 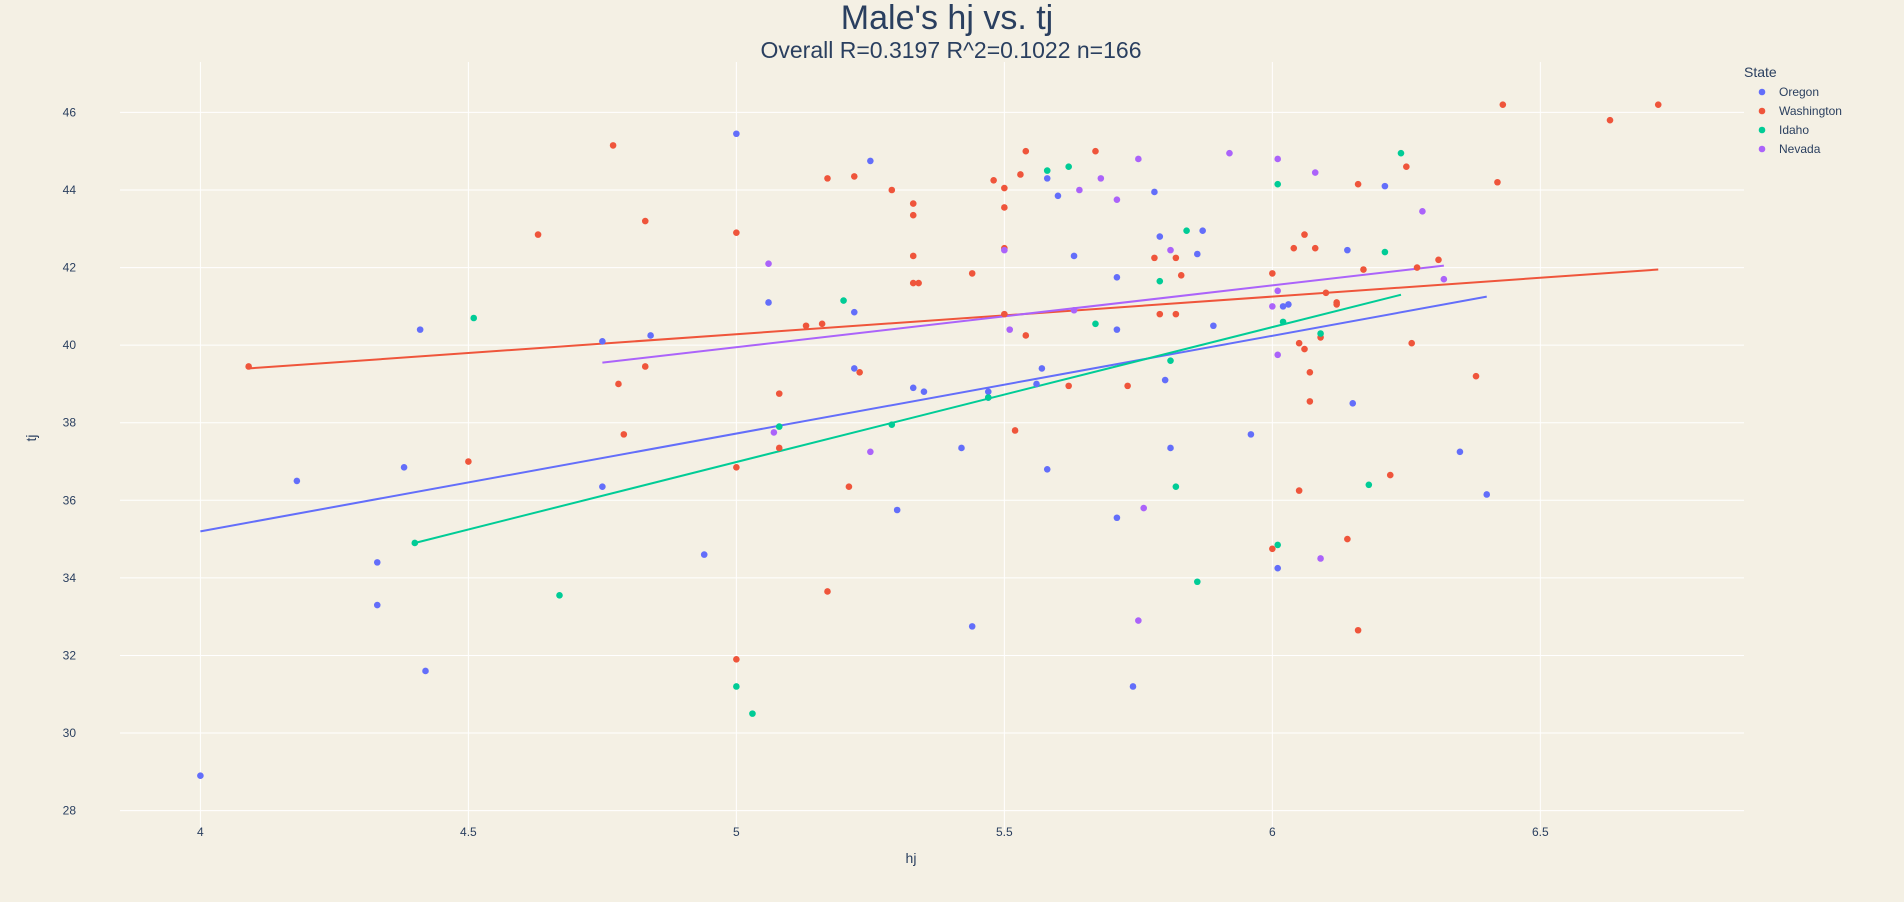 What do you see at coordinates (1788, 92) in the screenshot?
I see `legend-item-oregon: Oregon` at bounding box center [1788, 92].